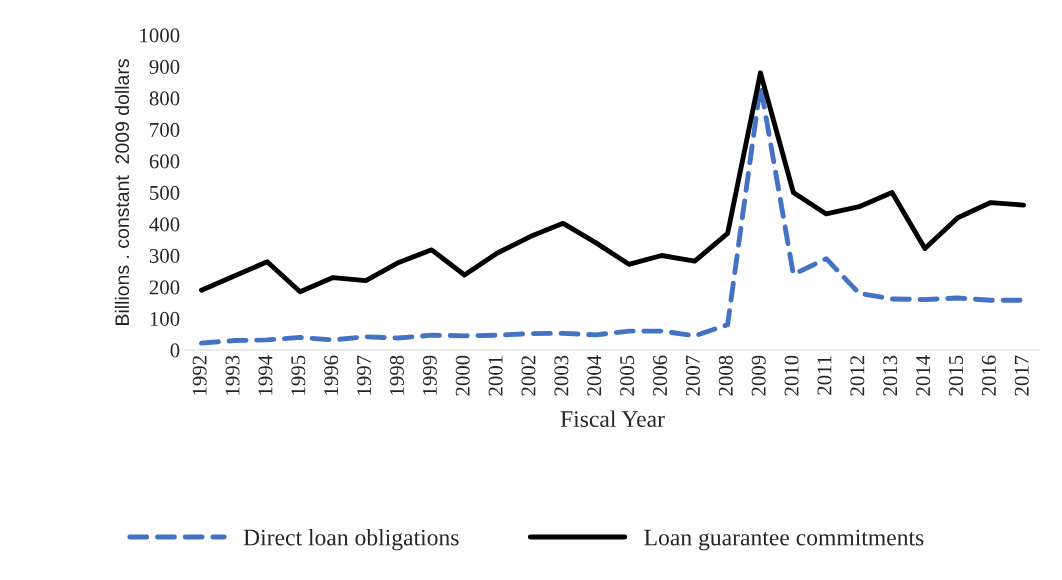 This screenshot has width=1062, height=580. I want to click on x-tick-label: 2007, so click(692, 375).